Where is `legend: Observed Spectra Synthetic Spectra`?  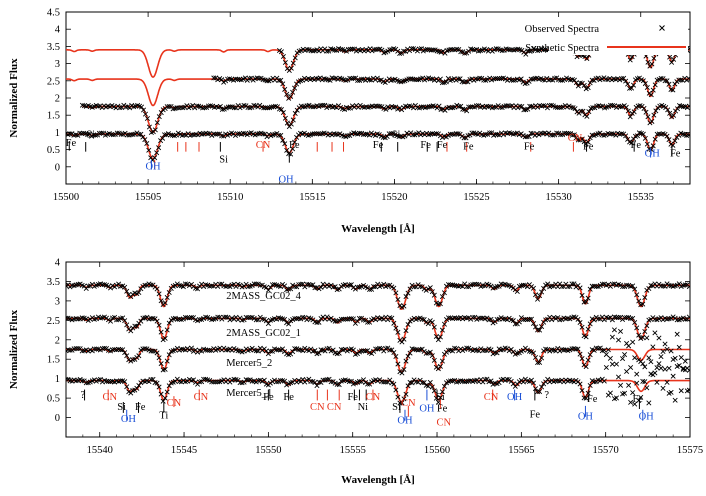 legend: Observed Spectra Synthetic Spectra is located at coordinates (606, 36).